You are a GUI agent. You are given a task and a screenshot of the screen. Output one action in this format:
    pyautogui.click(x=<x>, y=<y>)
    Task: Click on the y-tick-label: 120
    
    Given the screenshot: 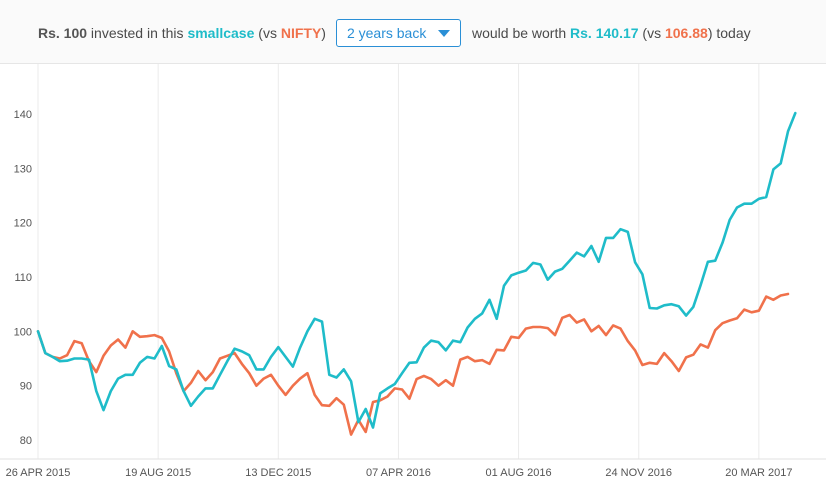 What is the action you would take?
    pyautogui.click(x=23, y=224)
    